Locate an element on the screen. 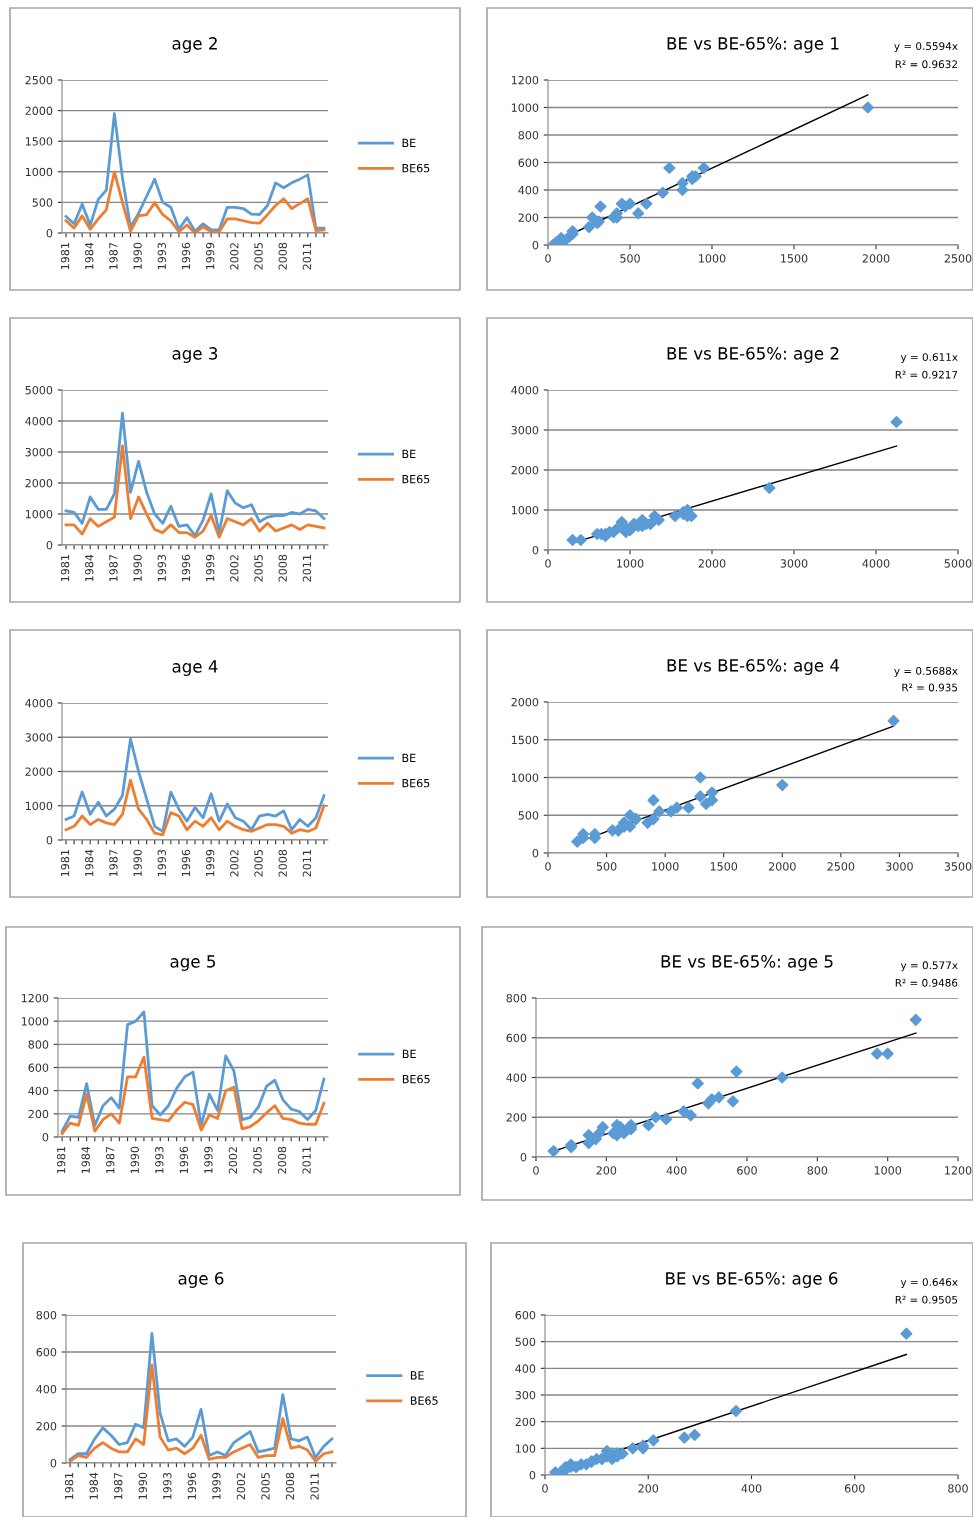  x-tick-label: 3000 is located at coordinates (794, 563).